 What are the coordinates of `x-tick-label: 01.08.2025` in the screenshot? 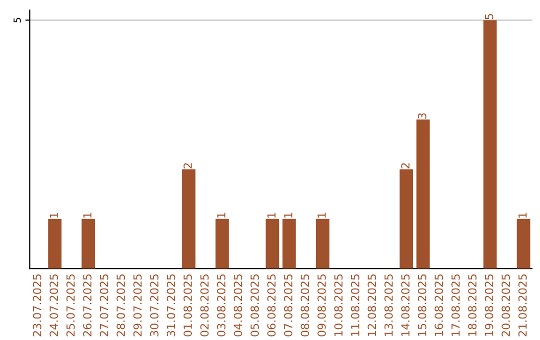 It's located at (188, 305).